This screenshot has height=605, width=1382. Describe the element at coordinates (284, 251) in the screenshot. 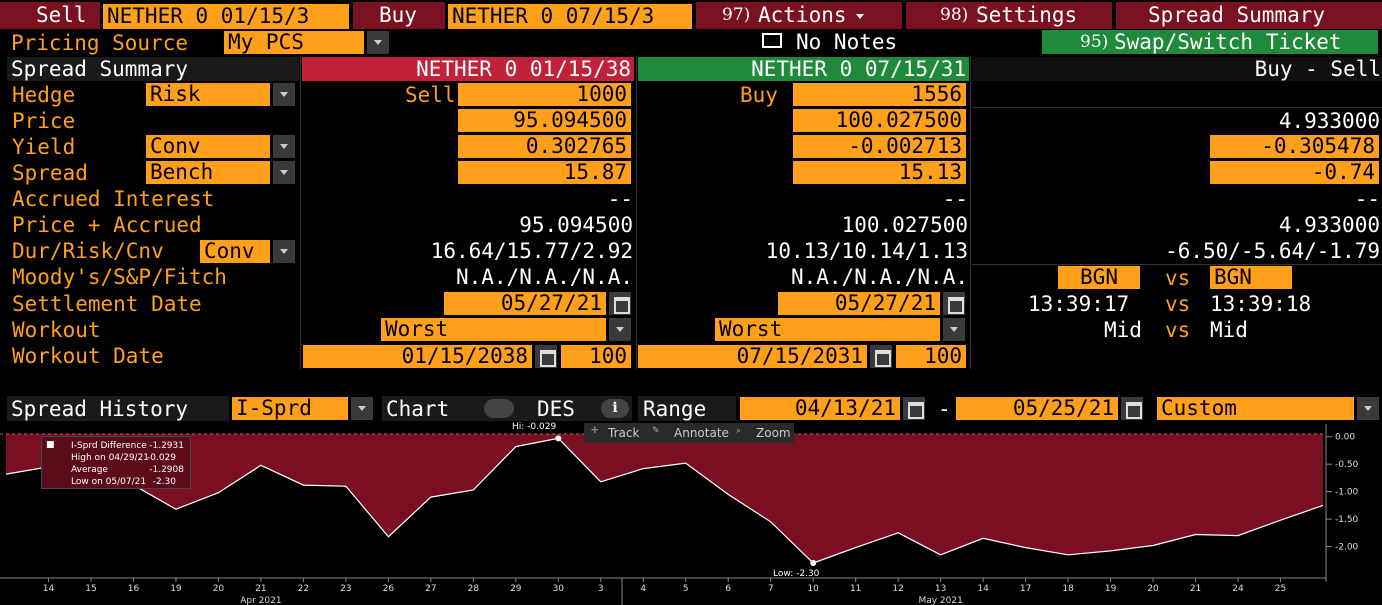

I see `dur-dropdown` at that location.